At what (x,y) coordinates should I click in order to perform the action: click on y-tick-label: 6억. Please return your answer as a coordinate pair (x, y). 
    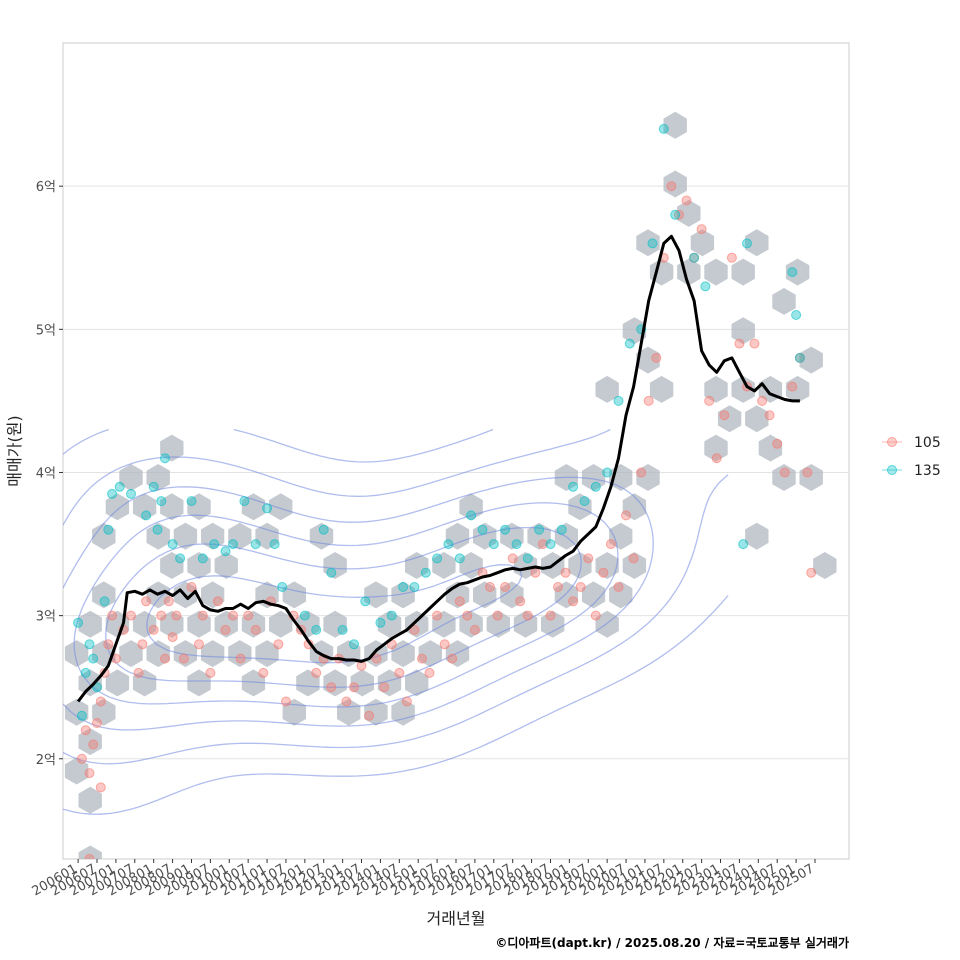
    Looking at the image, I should click on (46, 187).